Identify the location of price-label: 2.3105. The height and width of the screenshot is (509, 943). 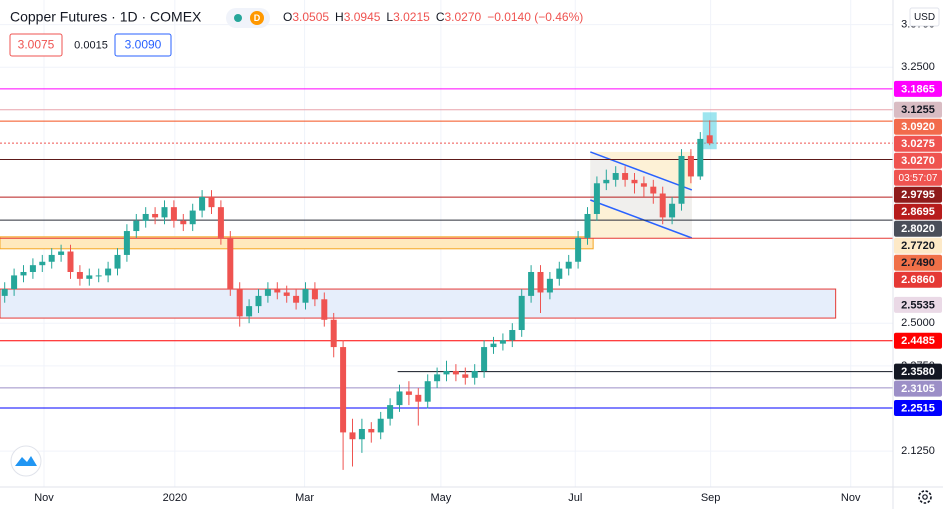
(918, 389).